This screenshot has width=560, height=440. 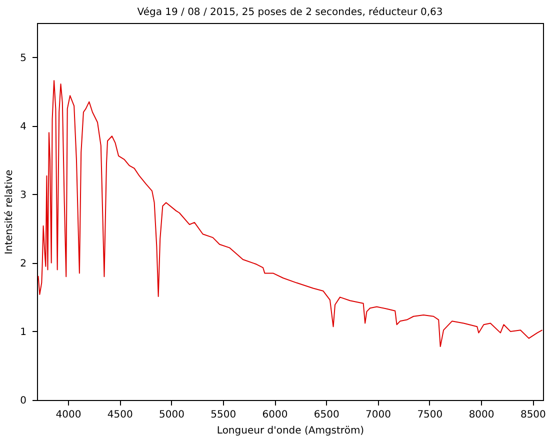 What do you see at coordinates (223, 415) in the screenshot?
I see `x-tick-label: 5500` at bounding box center [223, 415].